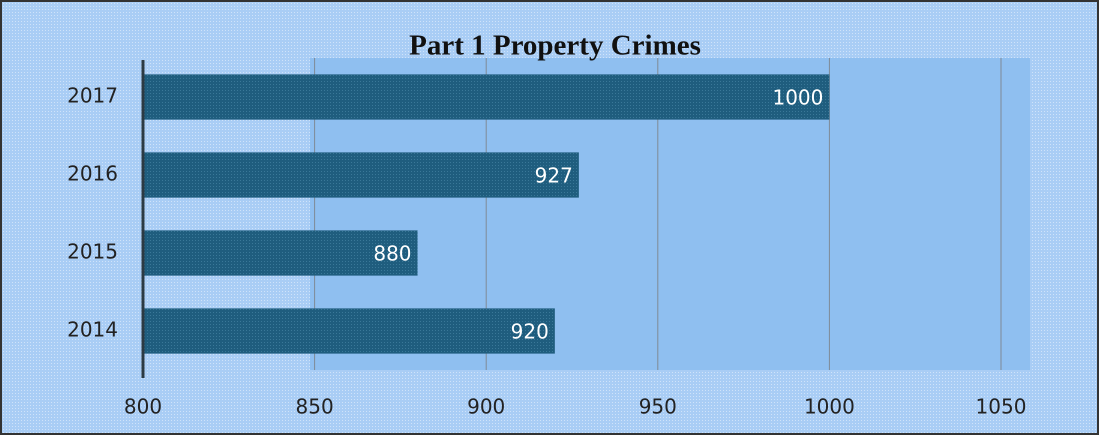 This screenshot has width=1099, height=435. What do you see at coordinates (392, 254) in the screenshot?
I see `data-label: 880` at bounding box center [392, 254].